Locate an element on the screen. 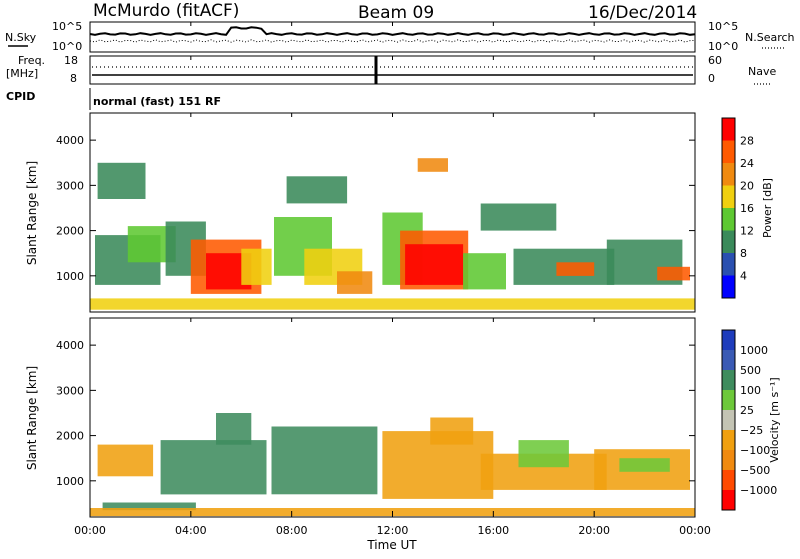 This screenshot has height=559, width=800. nave-tick-low: 0 is located at coordinates (711, 78).